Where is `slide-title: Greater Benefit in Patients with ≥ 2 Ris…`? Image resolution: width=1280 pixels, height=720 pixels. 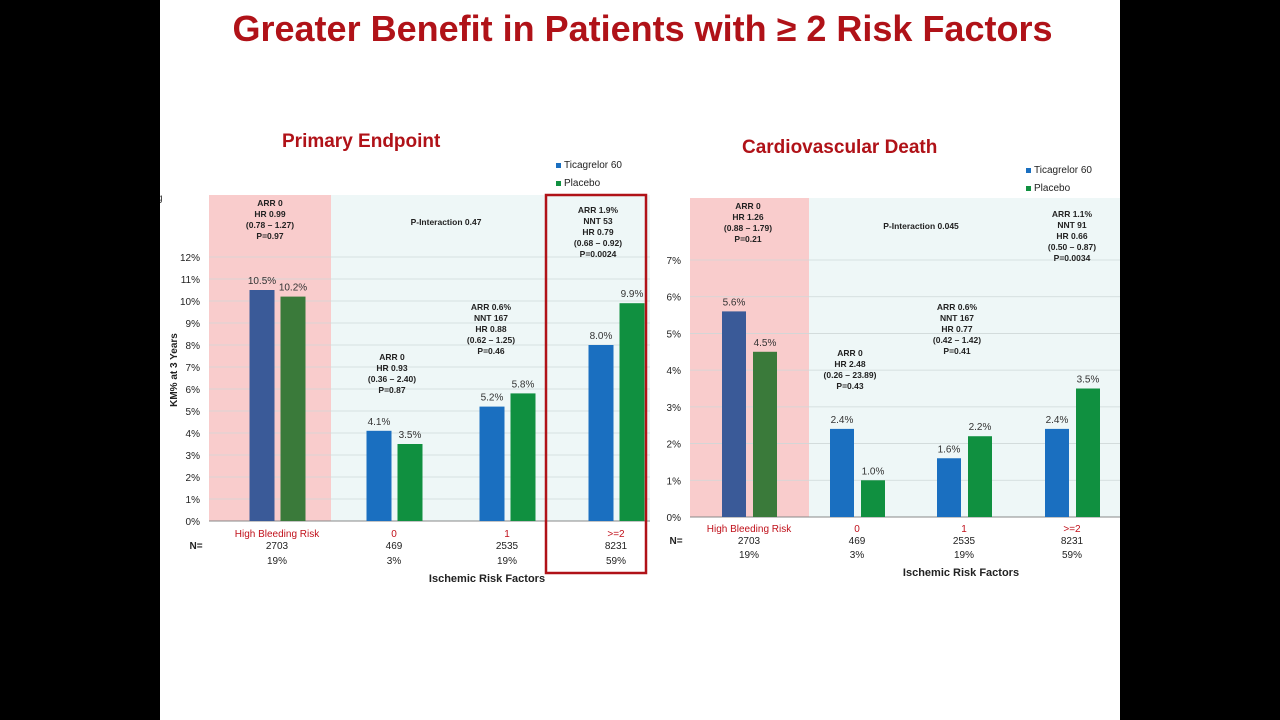 slide-title: Greater Benefit in Patients with ≥ 2 Ris… is located at coordinates (642, 28).